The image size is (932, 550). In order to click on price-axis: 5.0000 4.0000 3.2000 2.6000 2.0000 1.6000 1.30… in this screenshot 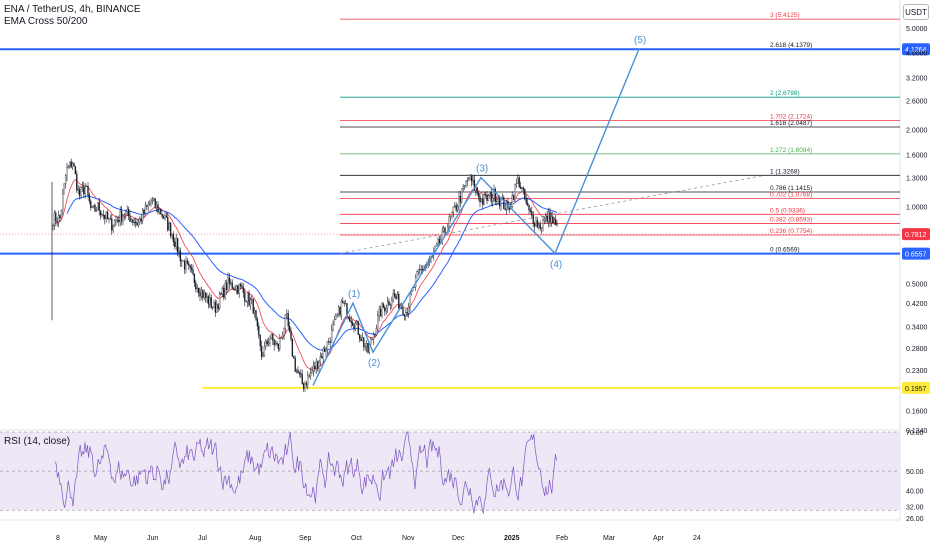, I will do `click(917, 274)`.